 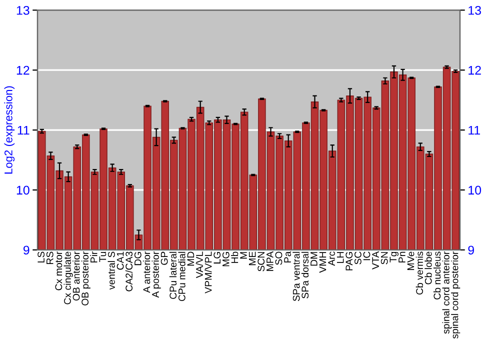 I want to click on x-tick-label: LH, so click(x=340, y=257).